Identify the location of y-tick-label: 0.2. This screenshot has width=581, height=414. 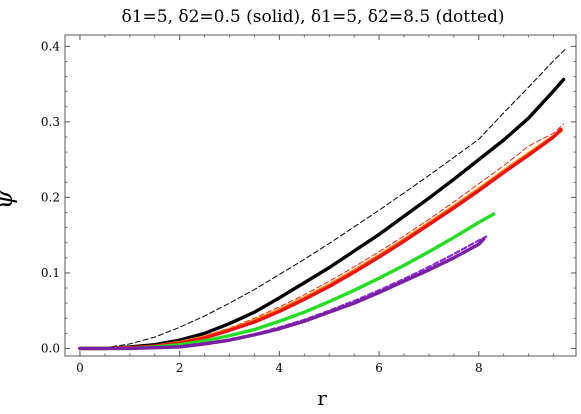
(50, 197).